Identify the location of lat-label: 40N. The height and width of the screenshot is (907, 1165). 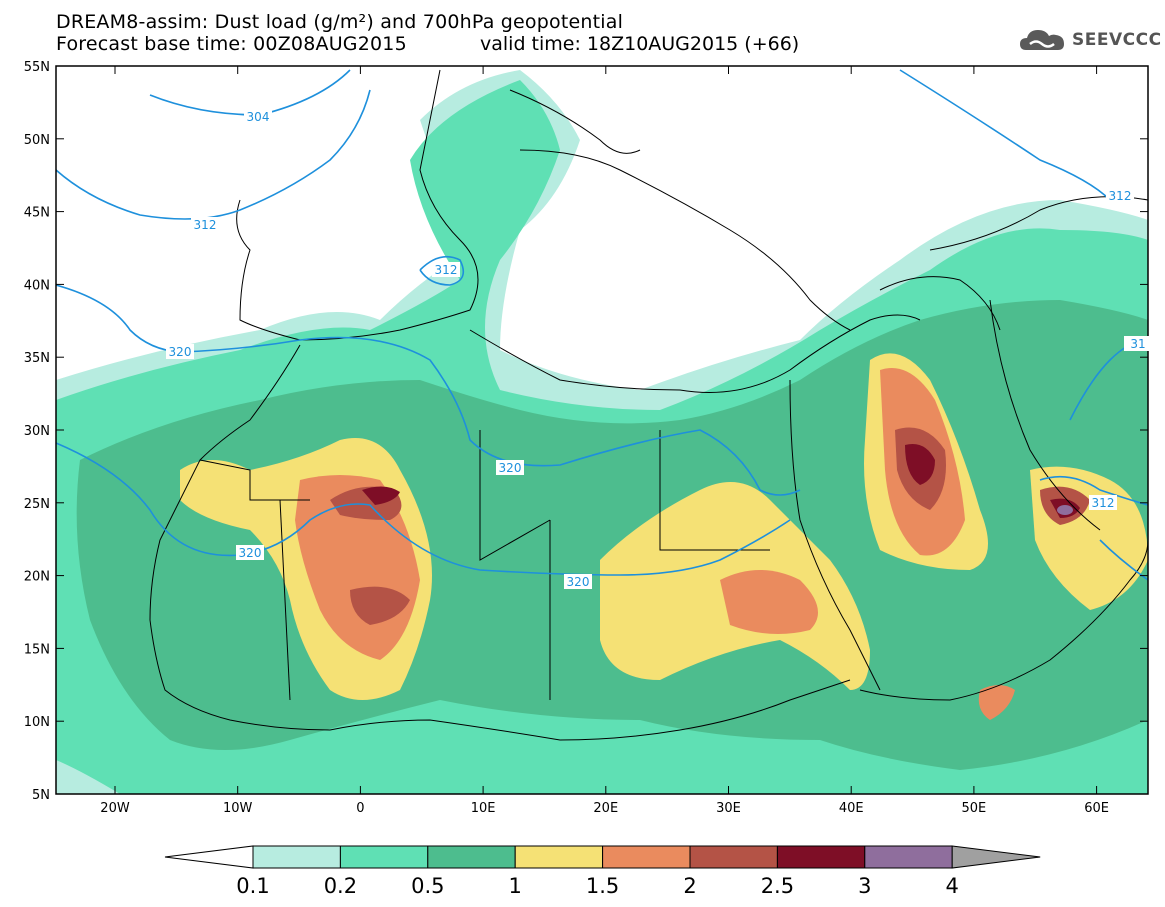
(37, 285).